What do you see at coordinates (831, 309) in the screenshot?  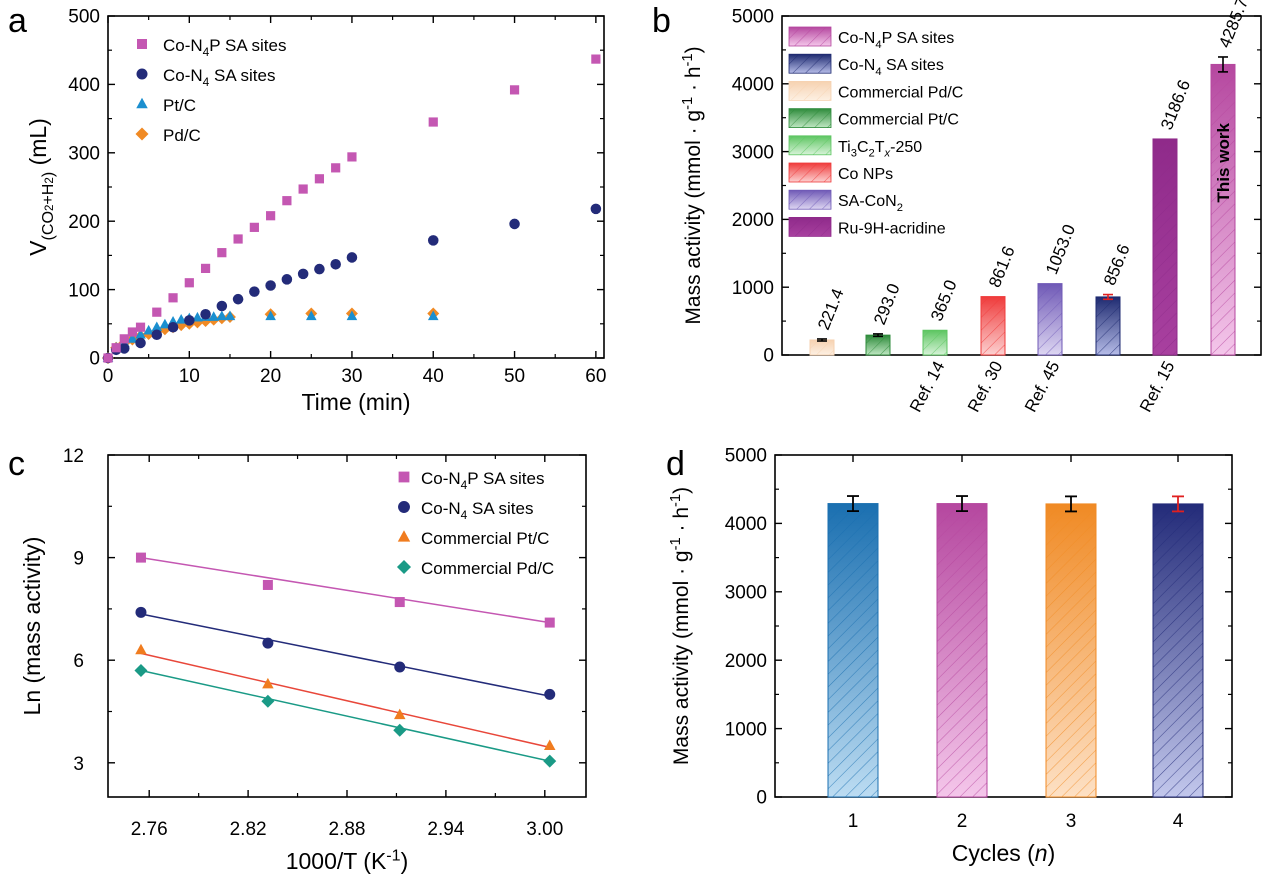 I see `data-label: 221.4` at bounding box center [831, 309].